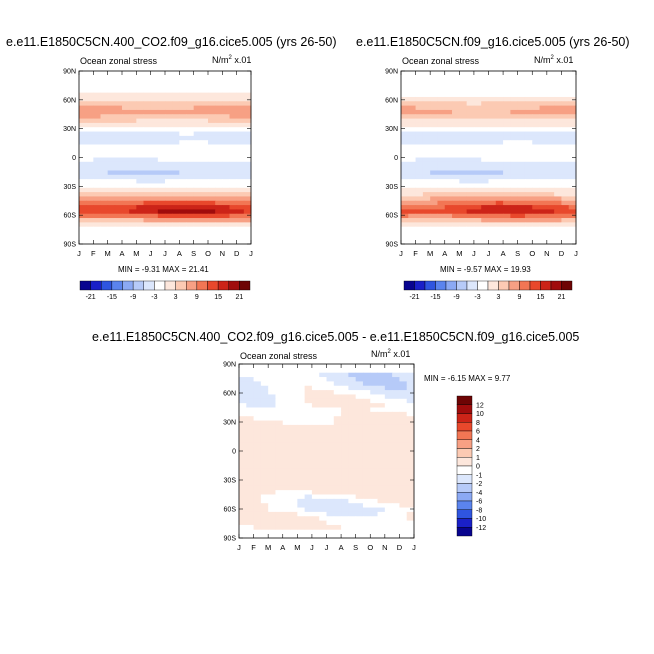  What do you see at coordinates (119, 61) in the screenshot?
I see `panel1-subtitle: Ocean zonal stress` at bounding box center [119, 61].